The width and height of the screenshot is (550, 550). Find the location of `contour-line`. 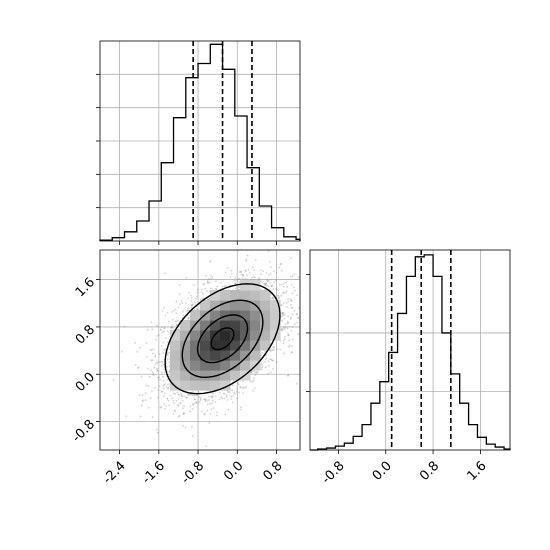

contour-line is located at coordinates (222, 339).